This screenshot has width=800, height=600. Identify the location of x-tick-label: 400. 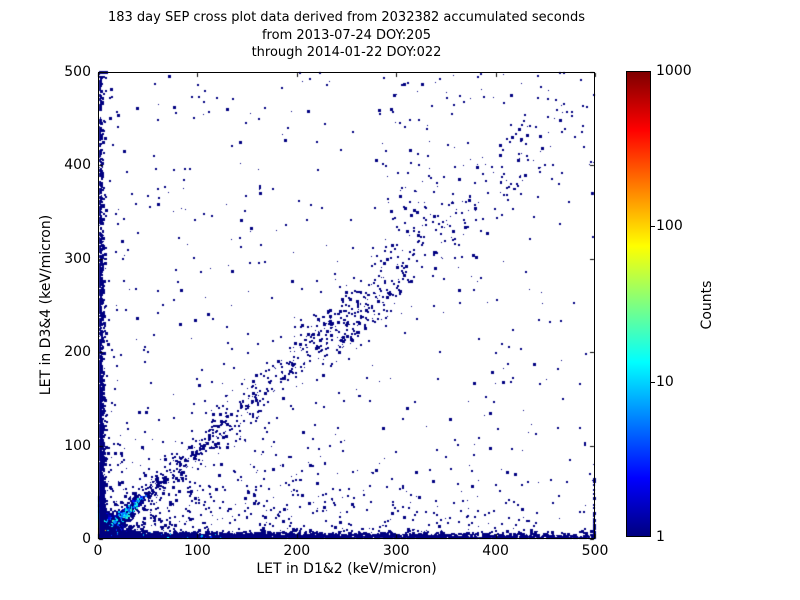
(495, 551).